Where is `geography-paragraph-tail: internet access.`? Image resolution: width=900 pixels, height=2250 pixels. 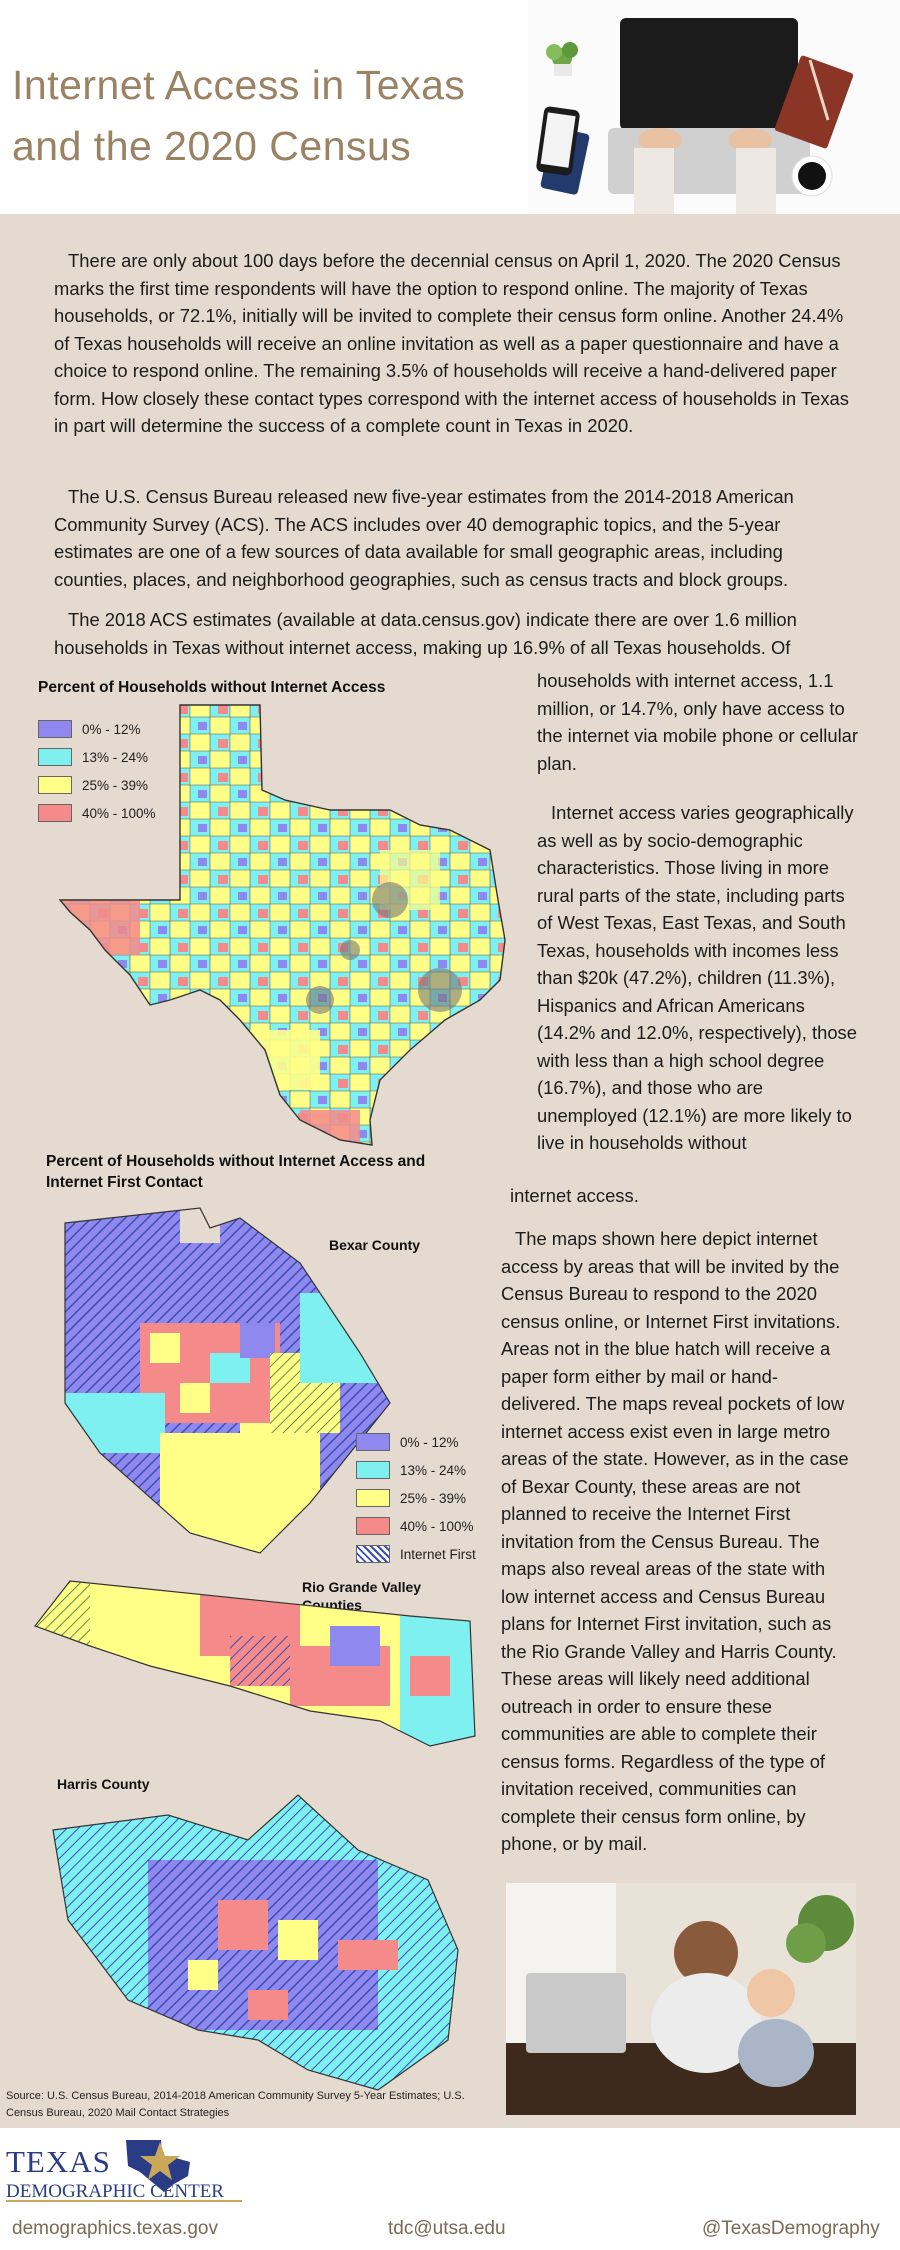
geography-paragraph-tail: internet access. is located at coordinates (574, 1195).